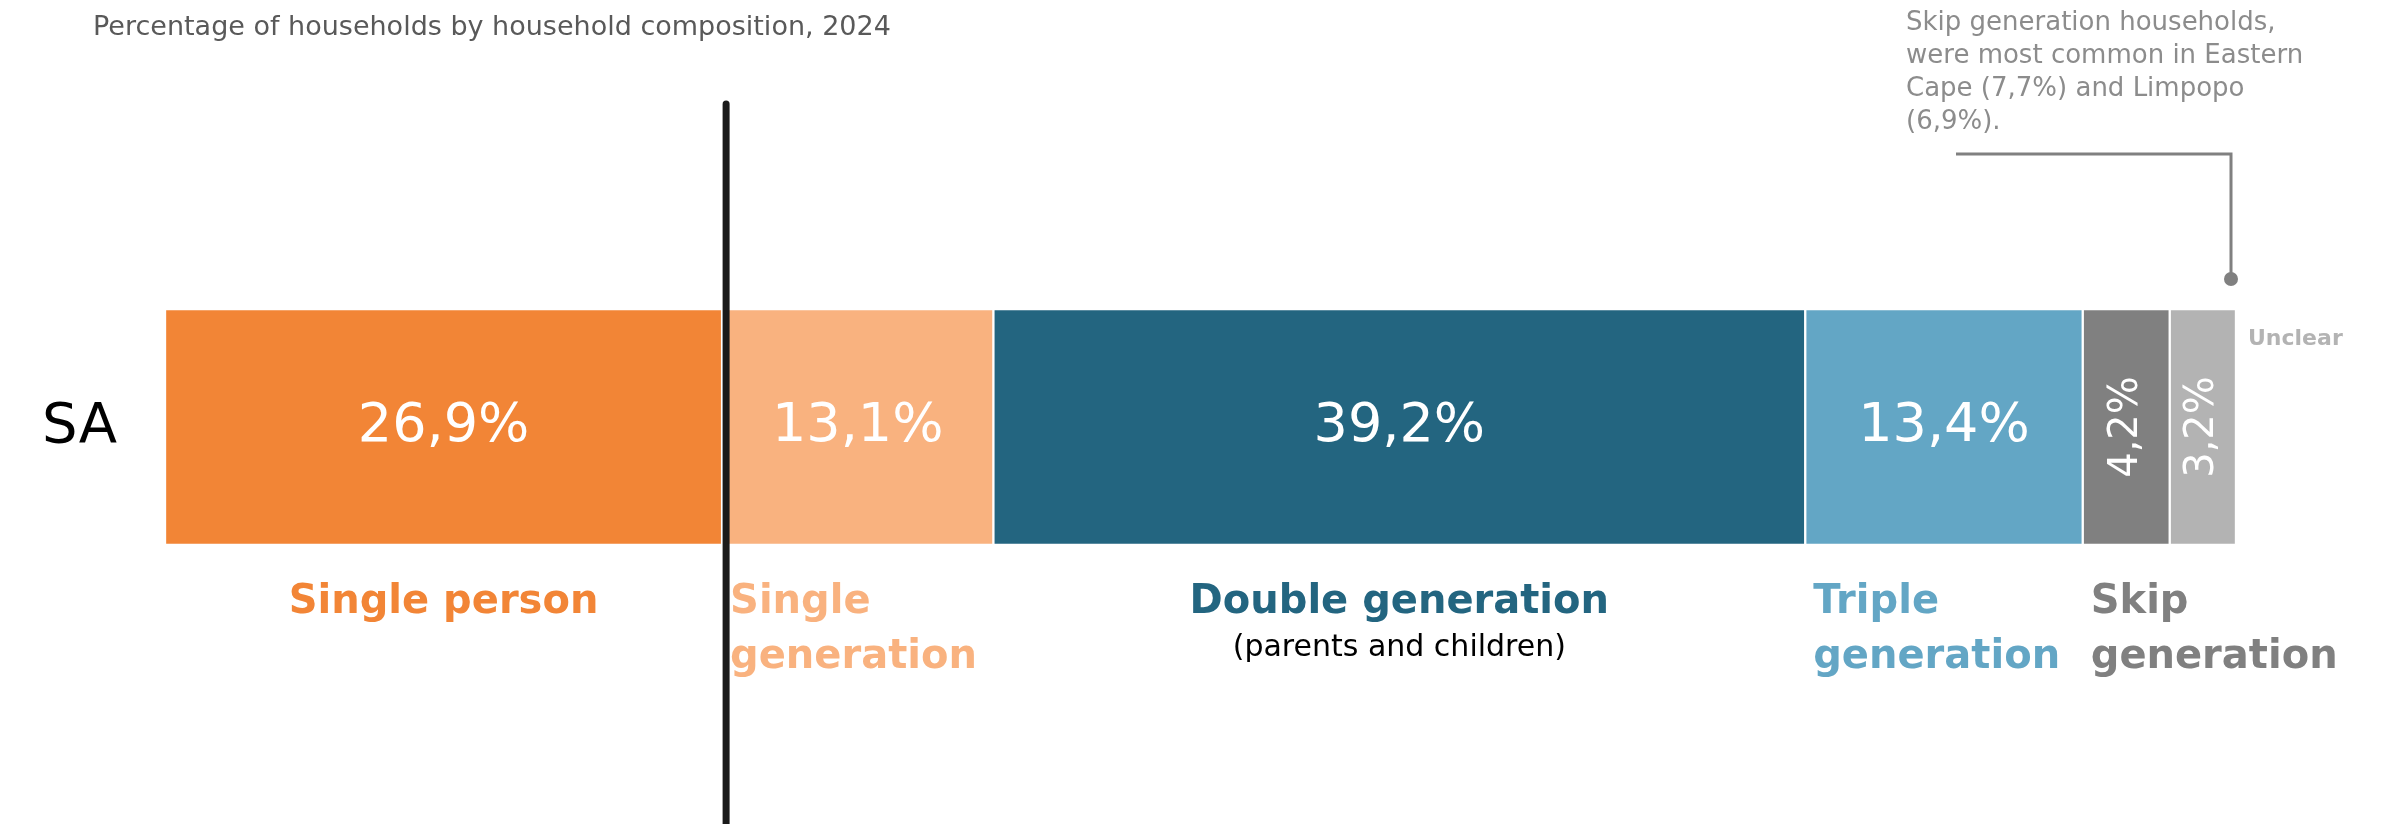 This screenshot has height=832, width=2394. I want to click on data-label: 13,4%, so click(1944, 423).